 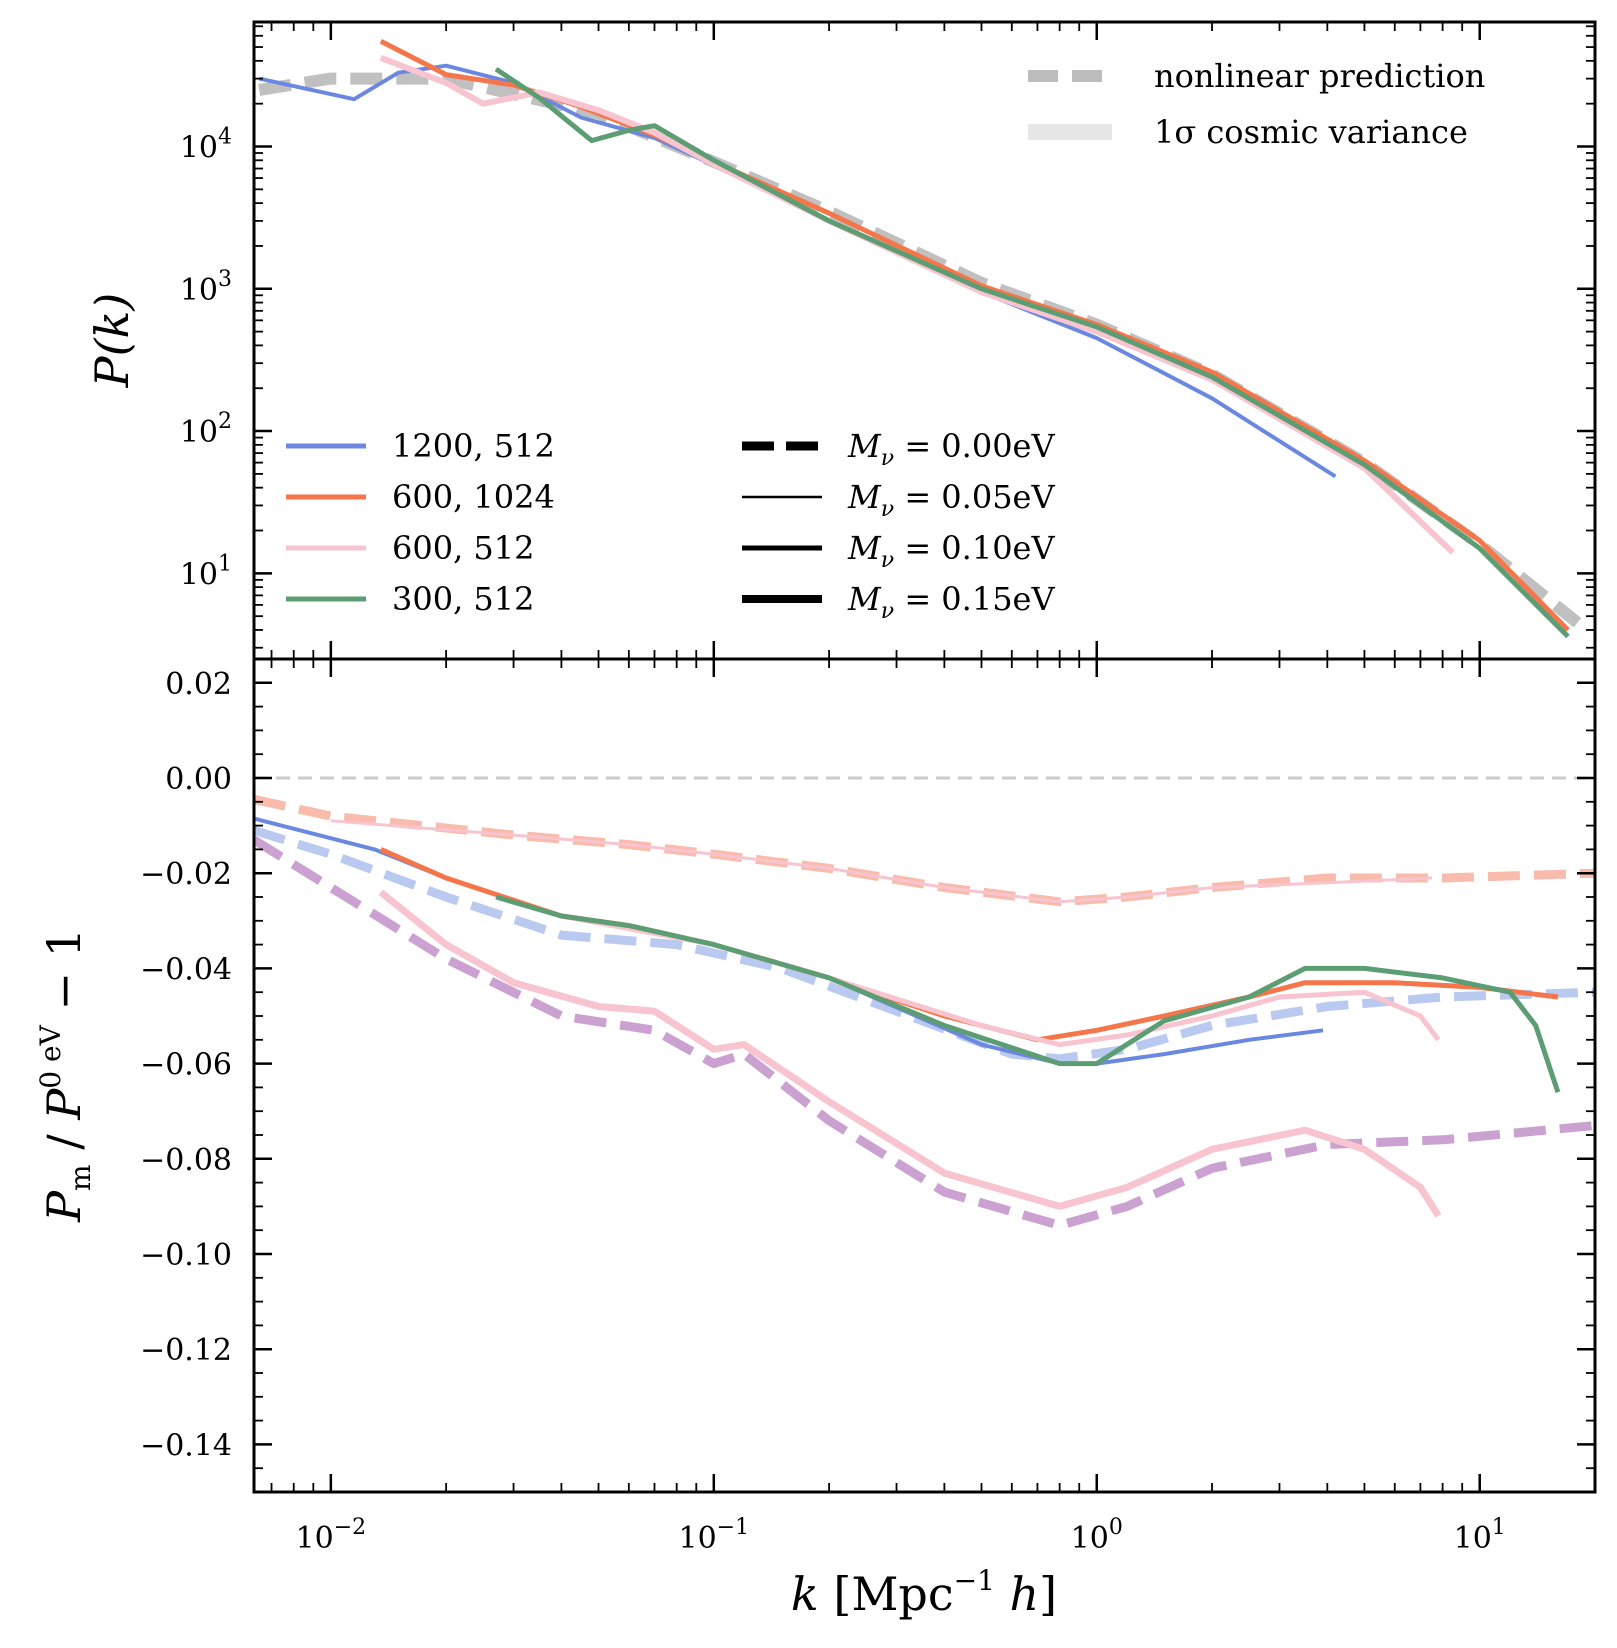 What do you see at coordinates (198, 684) in the screenshot?
I see `bottom-y-tick-label: 0.02` at bounding box center [198, 684].